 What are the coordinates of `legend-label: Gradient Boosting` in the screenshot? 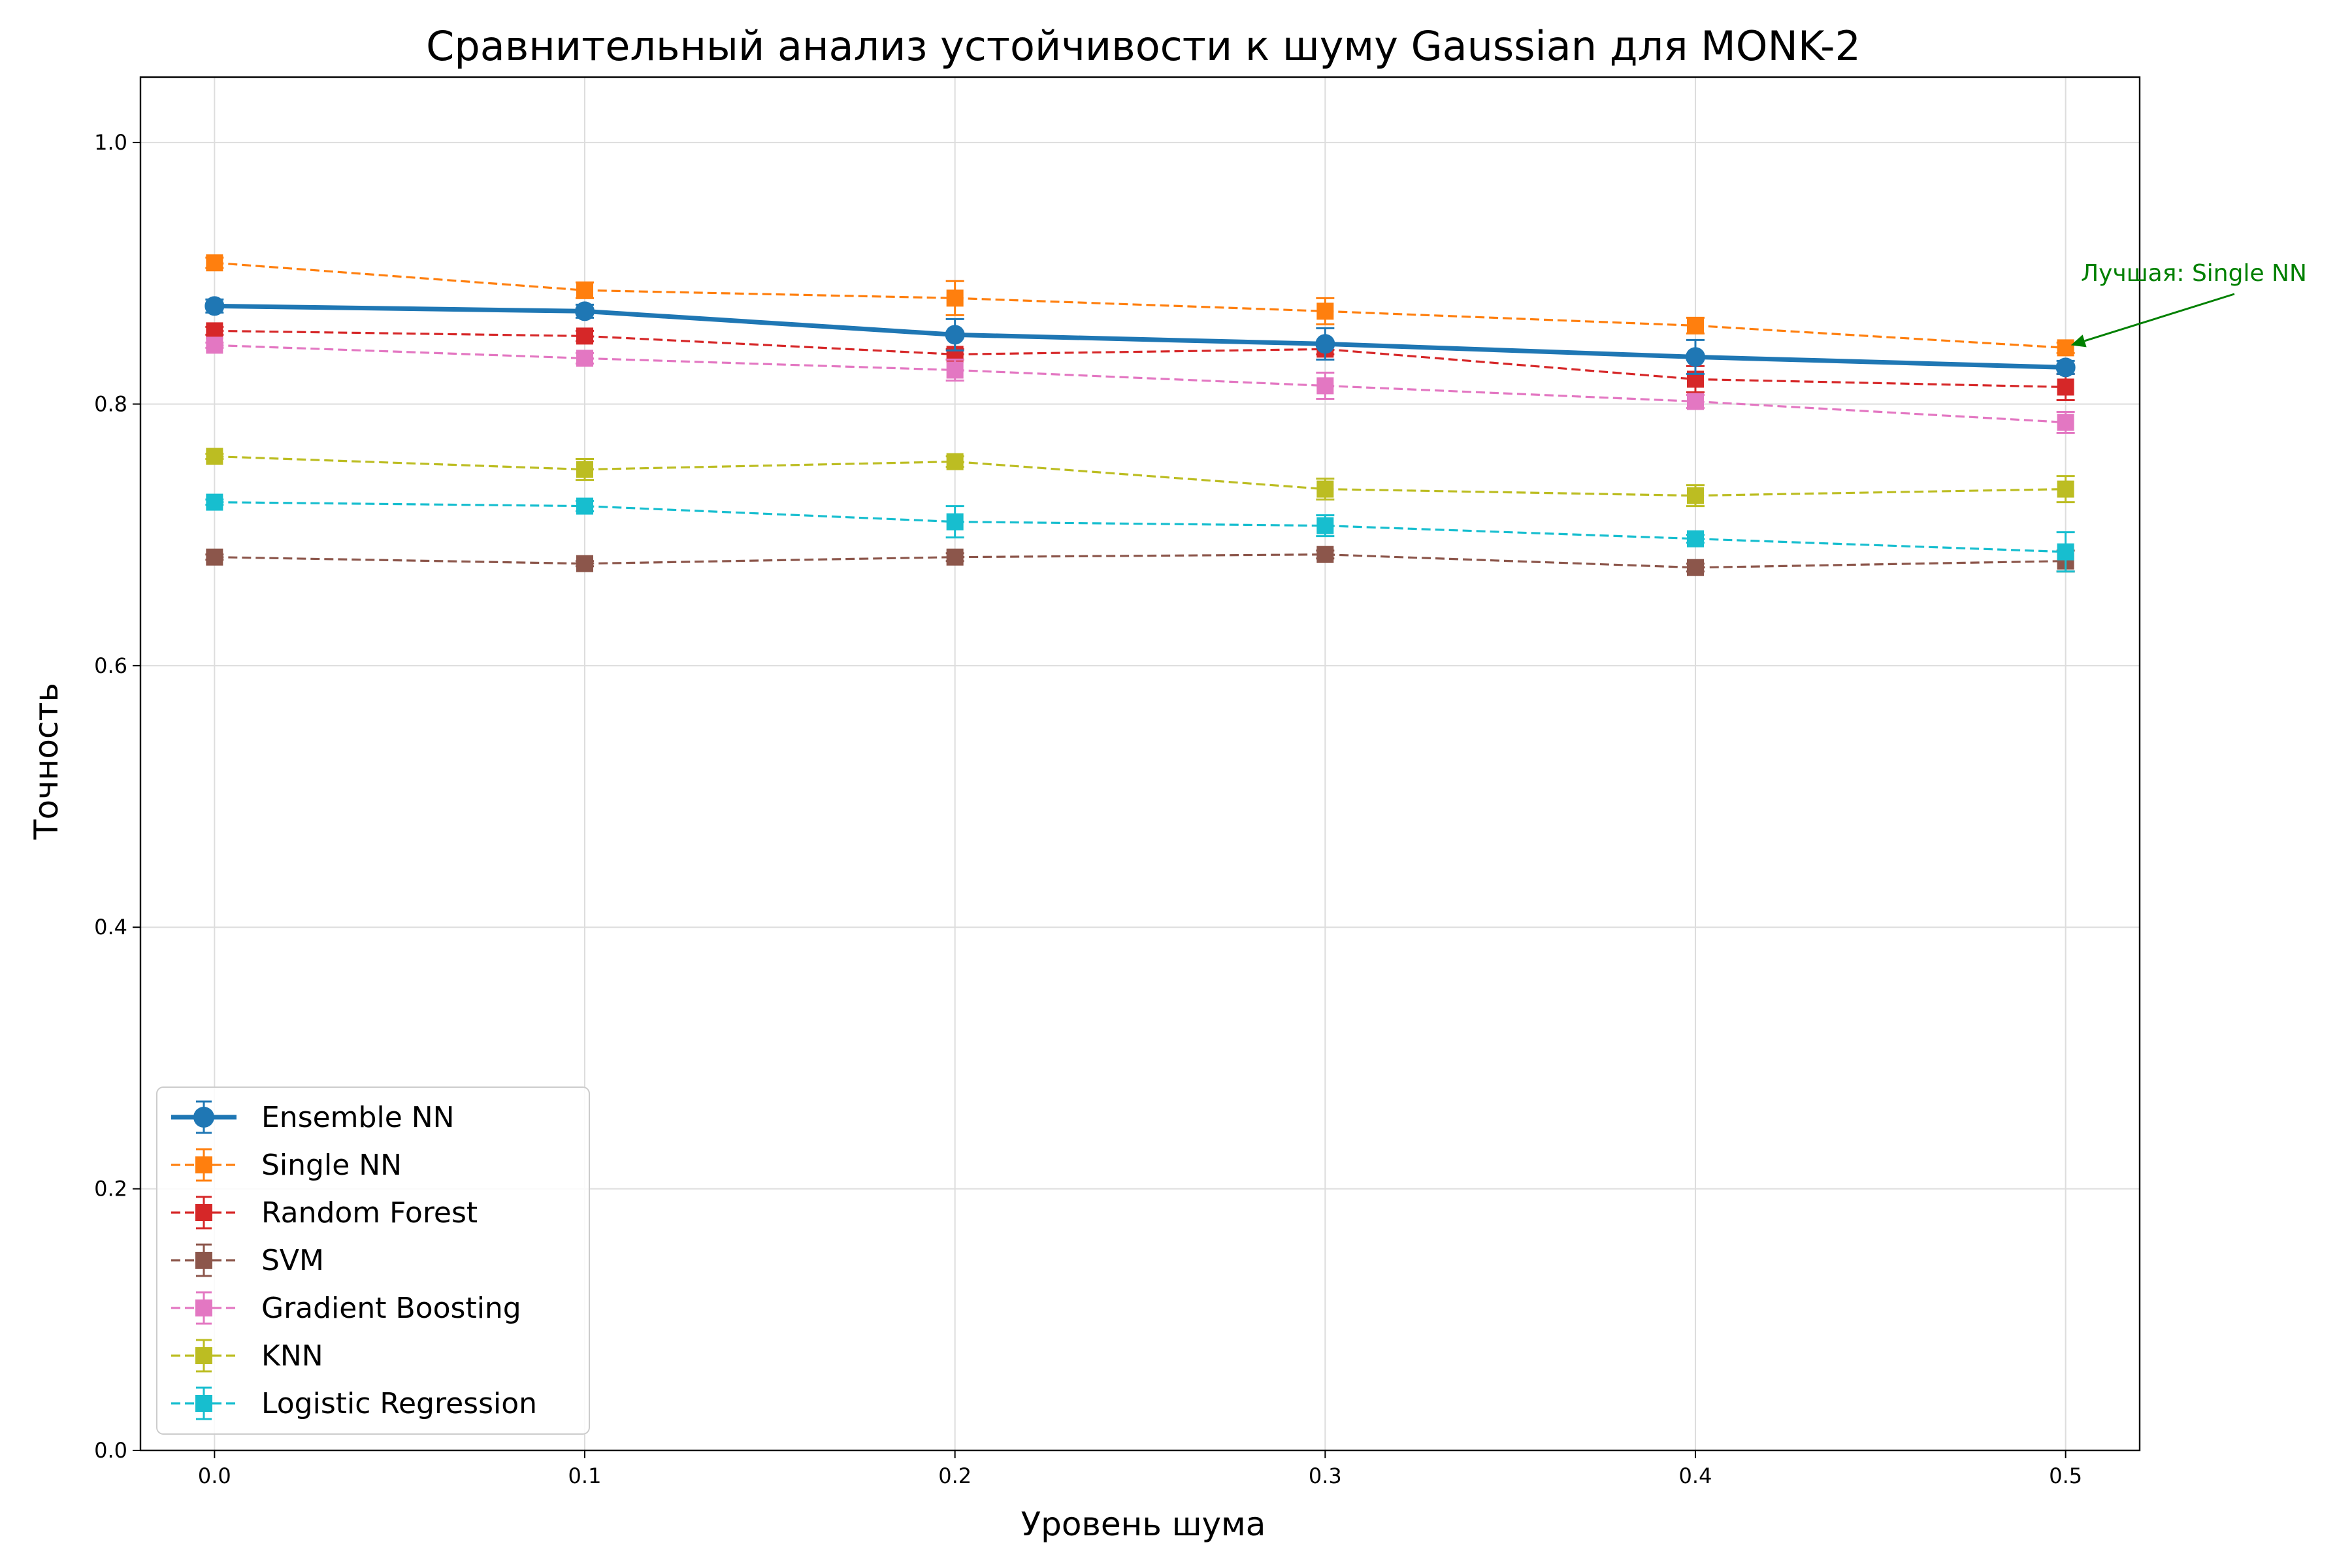 It's located at (391, 1308).